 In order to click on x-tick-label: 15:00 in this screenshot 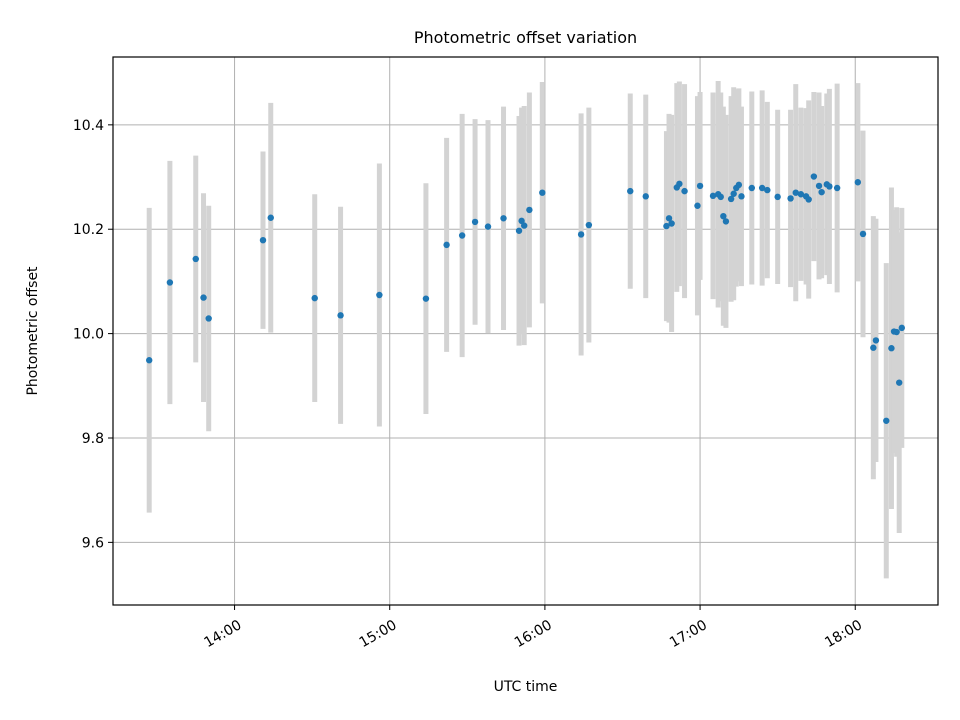, I will do `click(378, 634)`.